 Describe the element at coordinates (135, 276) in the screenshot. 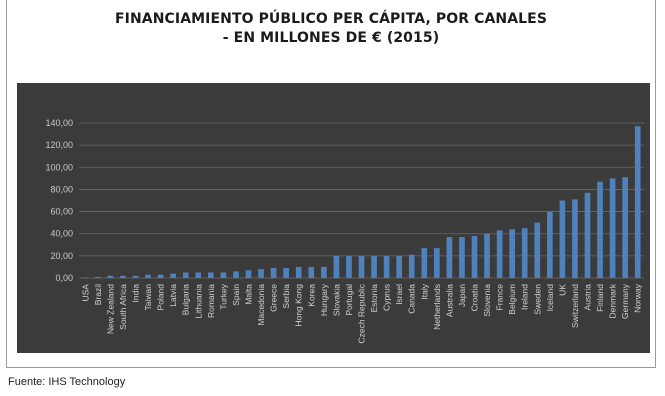

I see `bar-india` at that location.